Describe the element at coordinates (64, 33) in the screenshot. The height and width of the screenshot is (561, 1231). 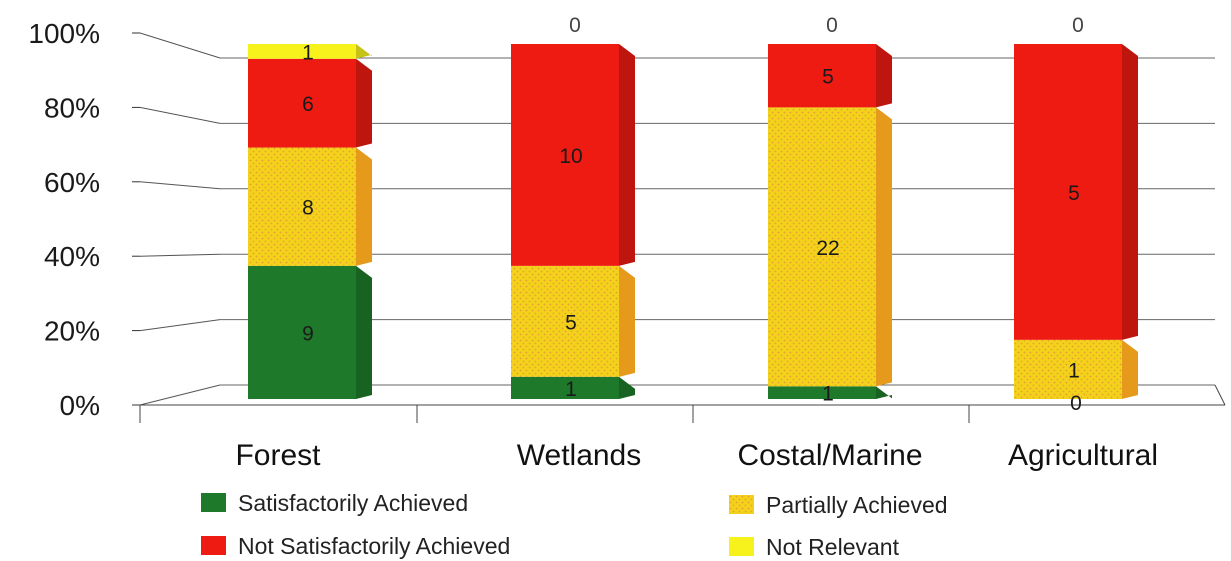
I see `ytick-label: 100%` at that location.